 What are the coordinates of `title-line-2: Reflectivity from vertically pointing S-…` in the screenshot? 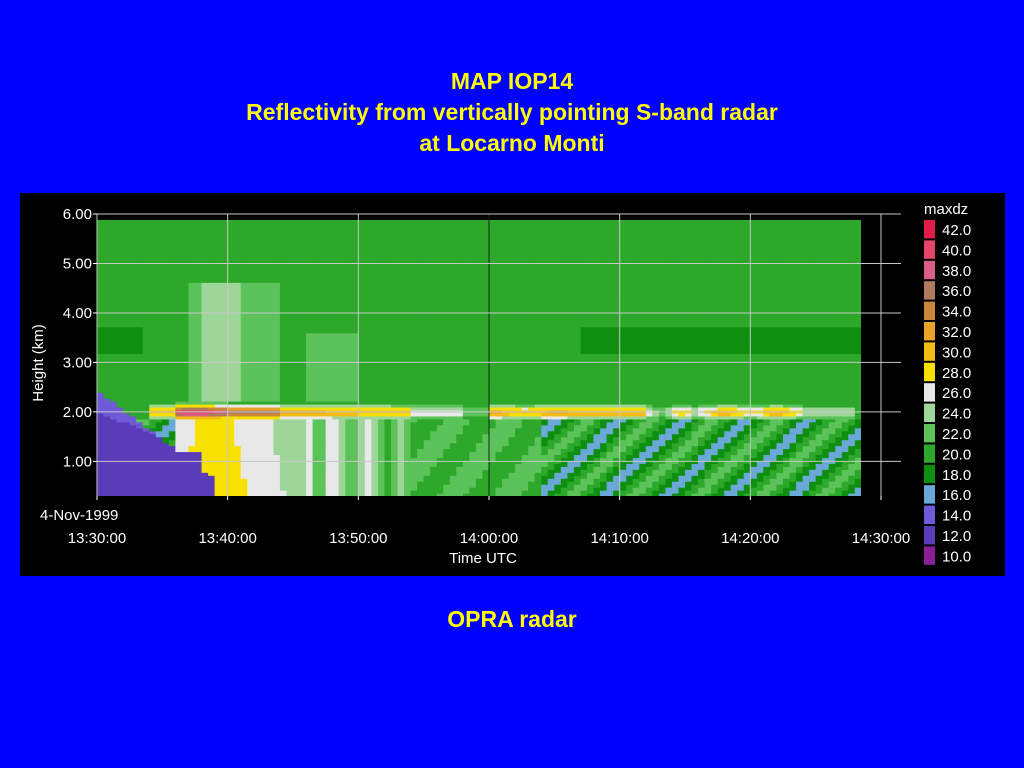 It's located at (512, 112).